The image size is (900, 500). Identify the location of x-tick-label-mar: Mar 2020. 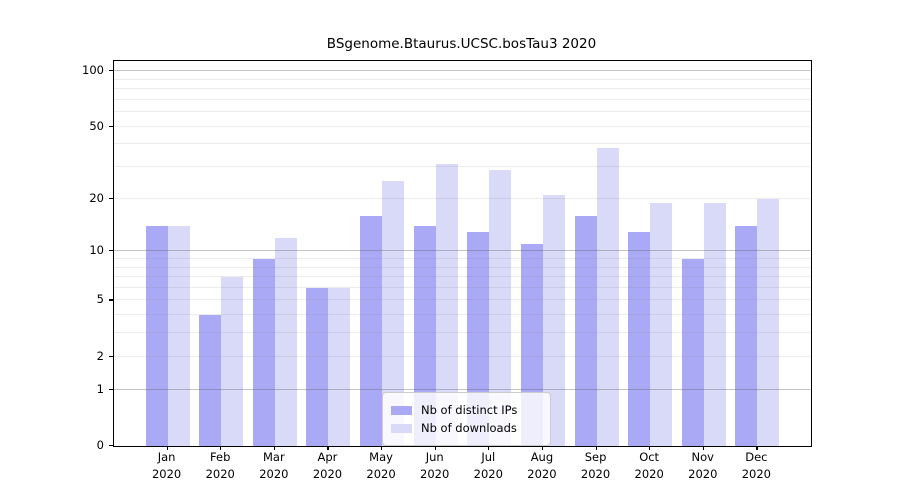
(274, 465).